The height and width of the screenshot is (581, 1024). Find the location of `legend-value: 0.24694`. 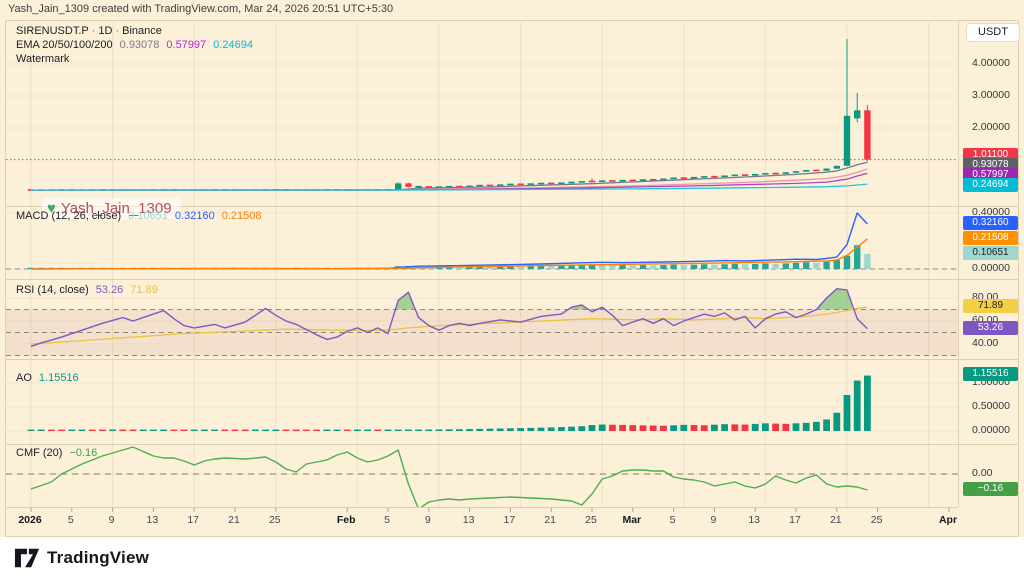

legend-value: 0.24694 is located at coordinates (233, 45).